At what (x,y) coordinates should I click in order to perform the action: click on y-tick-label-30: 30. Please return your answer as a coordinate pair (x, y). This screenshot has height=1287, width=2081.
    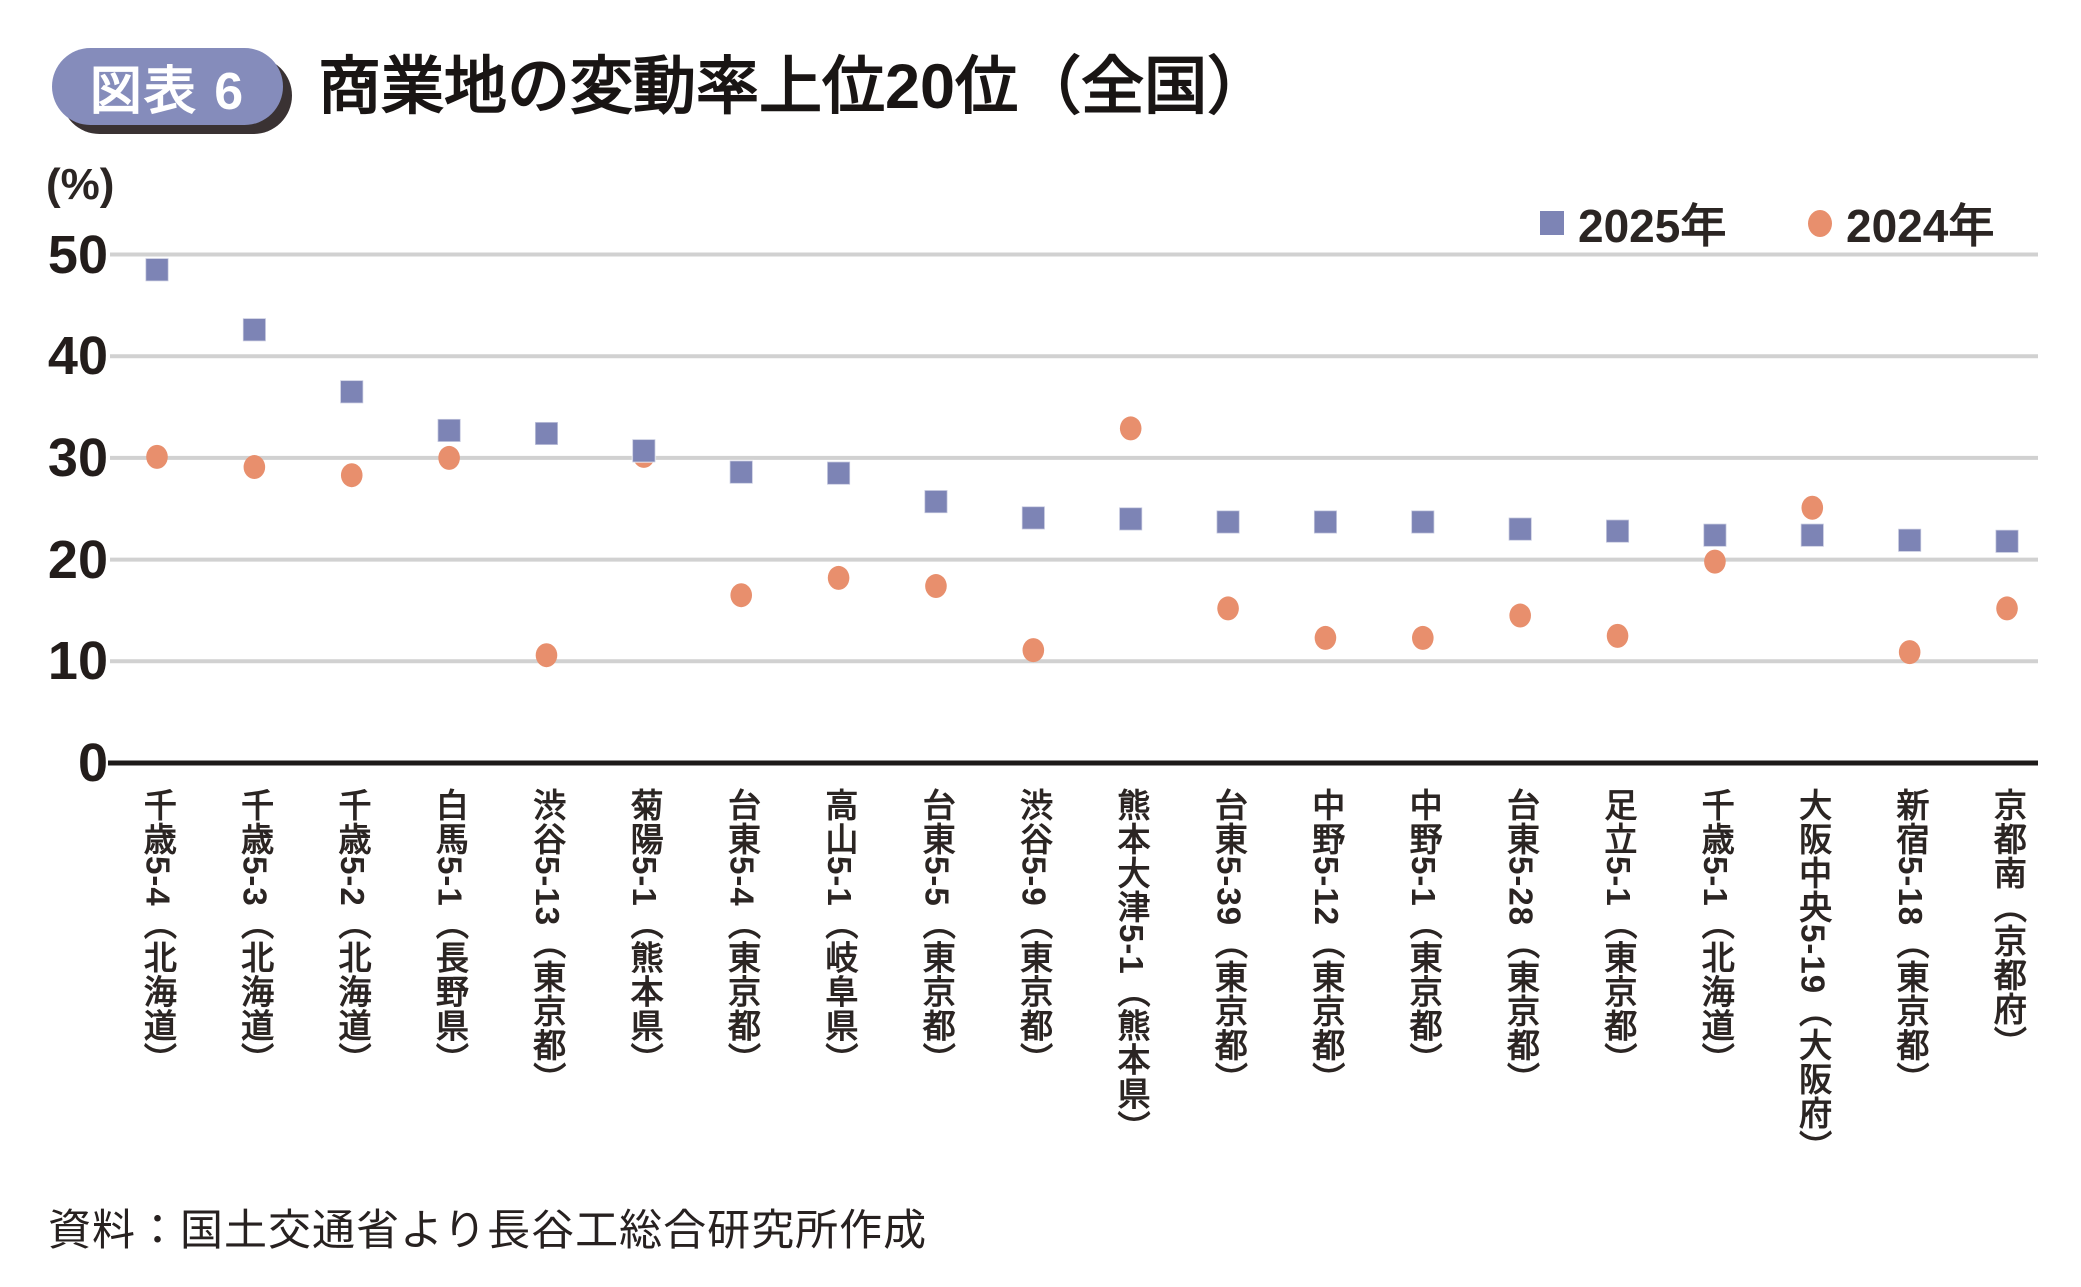
    Looking at the image, I should click on (77, 457).